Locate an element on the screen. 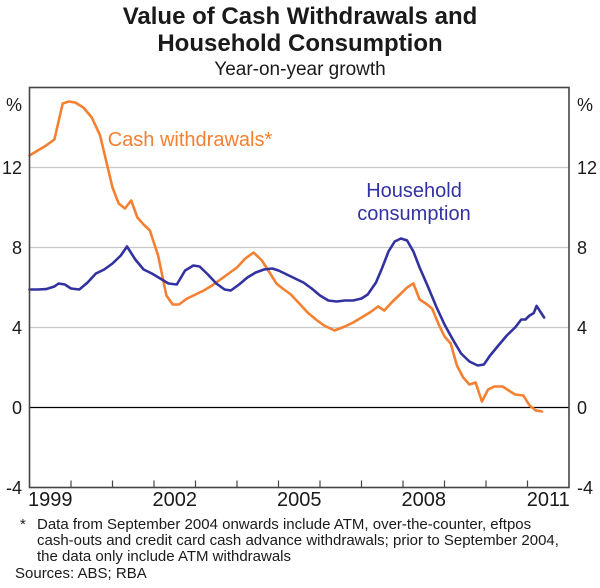 This screenshot has width=600, height=588. household-consumption-series-label-line1: Household is located at coordinates (414, 191).